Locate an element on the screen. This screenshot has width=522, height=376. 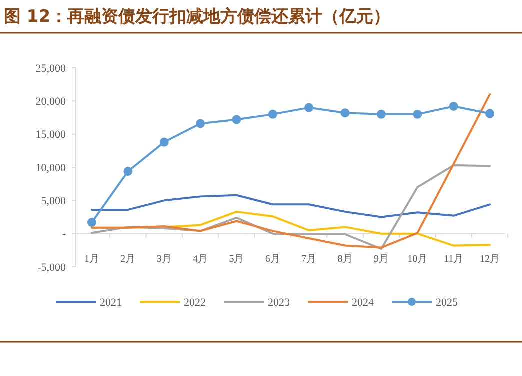
y-tick-label: 20,000 is located at coordinates (51, 102).